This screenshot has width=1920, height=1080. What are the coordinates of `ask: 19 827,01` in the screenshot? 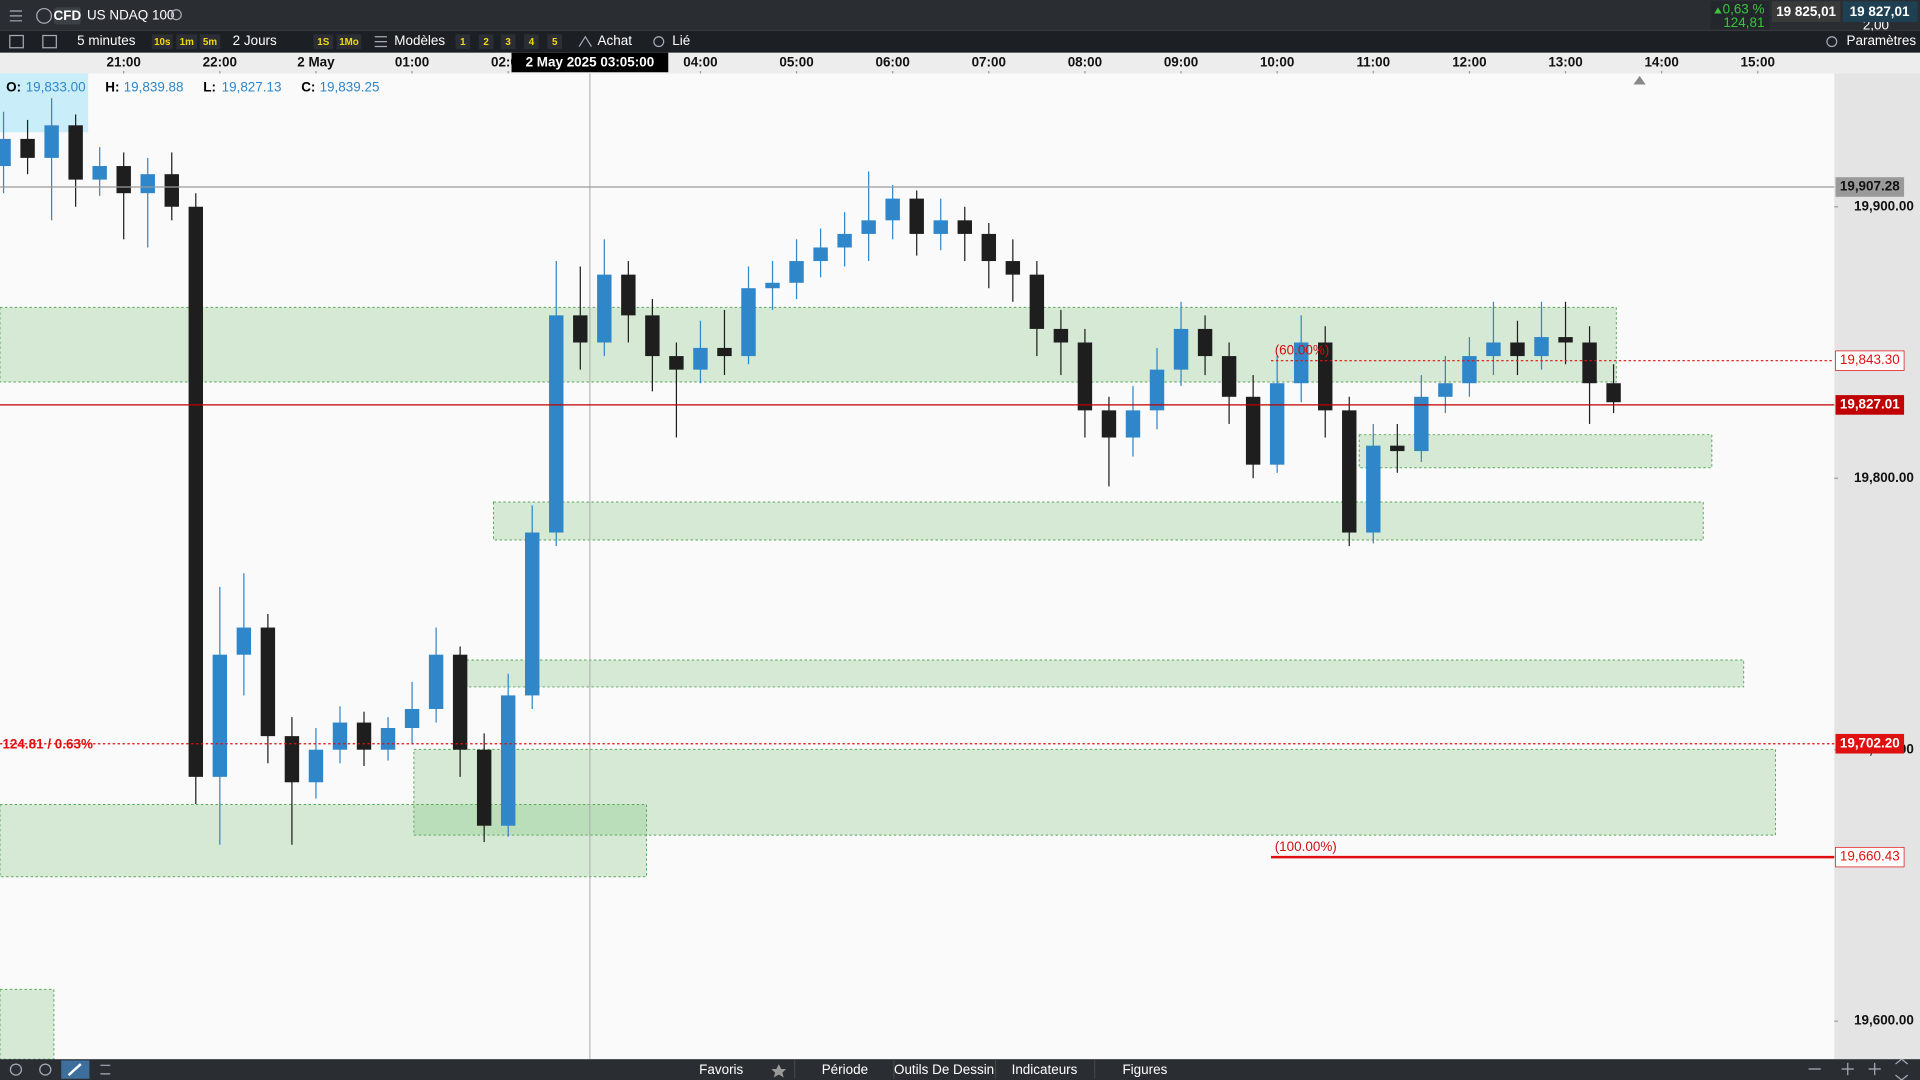 It's located at (1880, 11).